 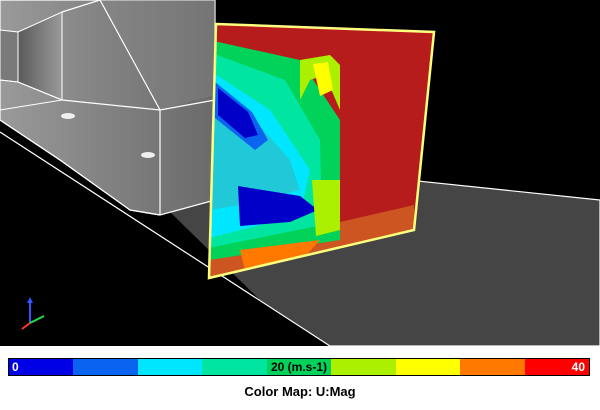 I want to click on colorbar: 20 (m.s-1) 0 40, so click(x=299, y=367).